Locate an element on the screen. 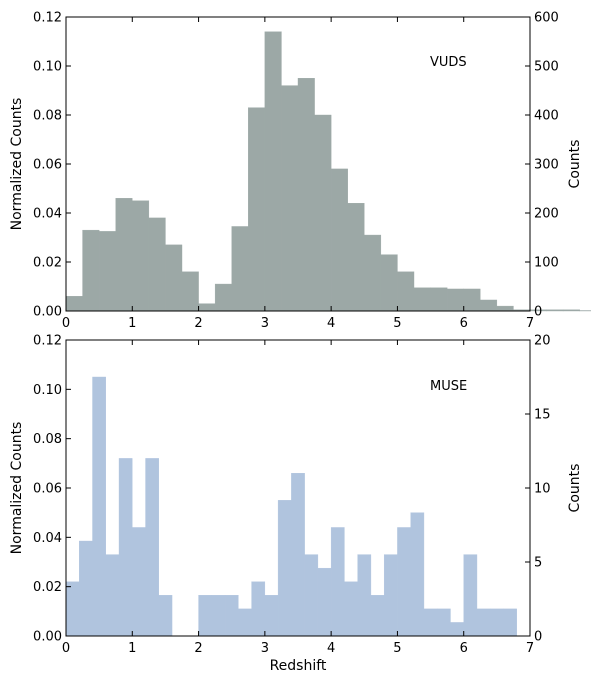  y-tick-label-right: 200 is located at coordinates (546, 214).